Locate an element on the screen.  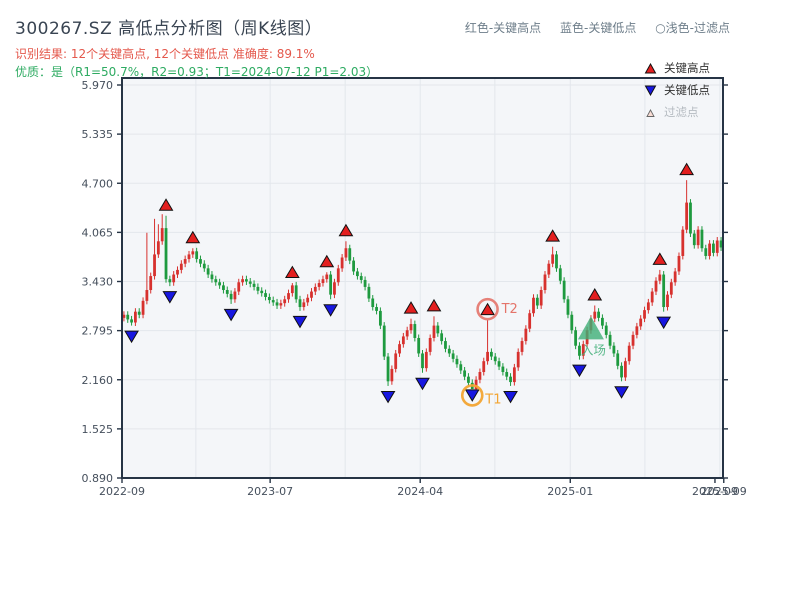
svg-text: 5.970 is located at coordinates (98, 85).